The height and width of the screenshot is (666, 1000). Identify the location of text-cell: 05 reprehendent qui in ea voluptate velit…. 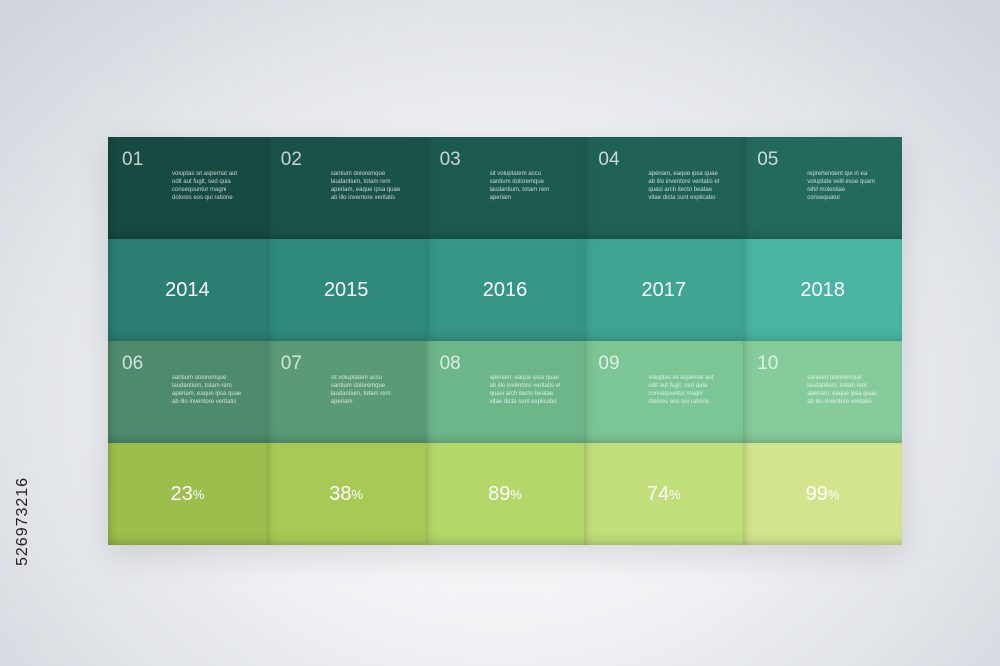
(822, 188).